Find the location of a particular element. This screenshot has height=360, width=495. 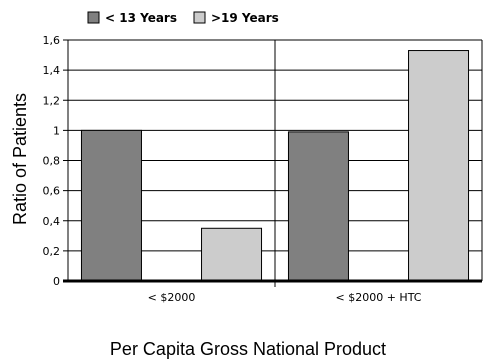

y-tick-label: 1,4 is located at coordinates (52, 70).